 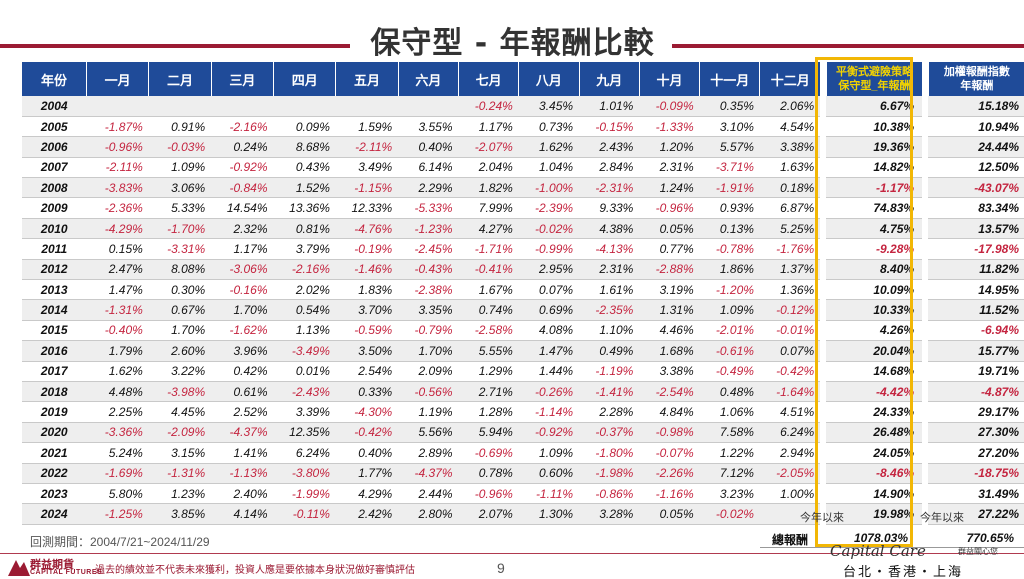 What do you see at coordinates (367, 249) in the screenshot?
I see `month-return-cell: -0.19%` at bounding box center [367, 249].